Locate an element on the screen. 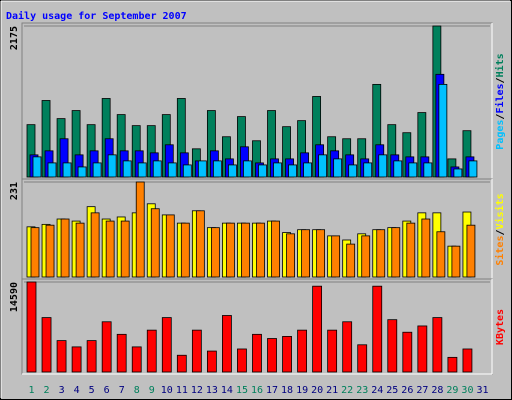 Image resolution: width=512 pixels, height=400 pixels. x-tick-label: 6 is located at coordinates (107, 390).